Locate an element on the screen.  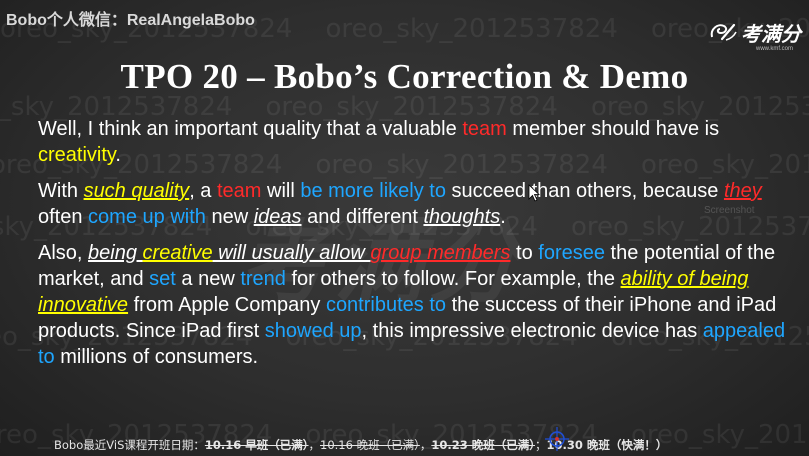
highlight-contributes-to: contributes to is located at coordinates (386, 305).